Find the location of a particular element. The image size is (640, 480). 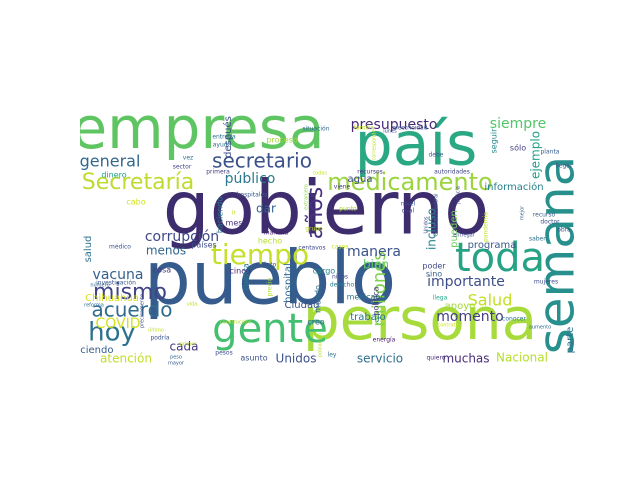

word-medicamento: medicamento is located at coordinates (409, 182).